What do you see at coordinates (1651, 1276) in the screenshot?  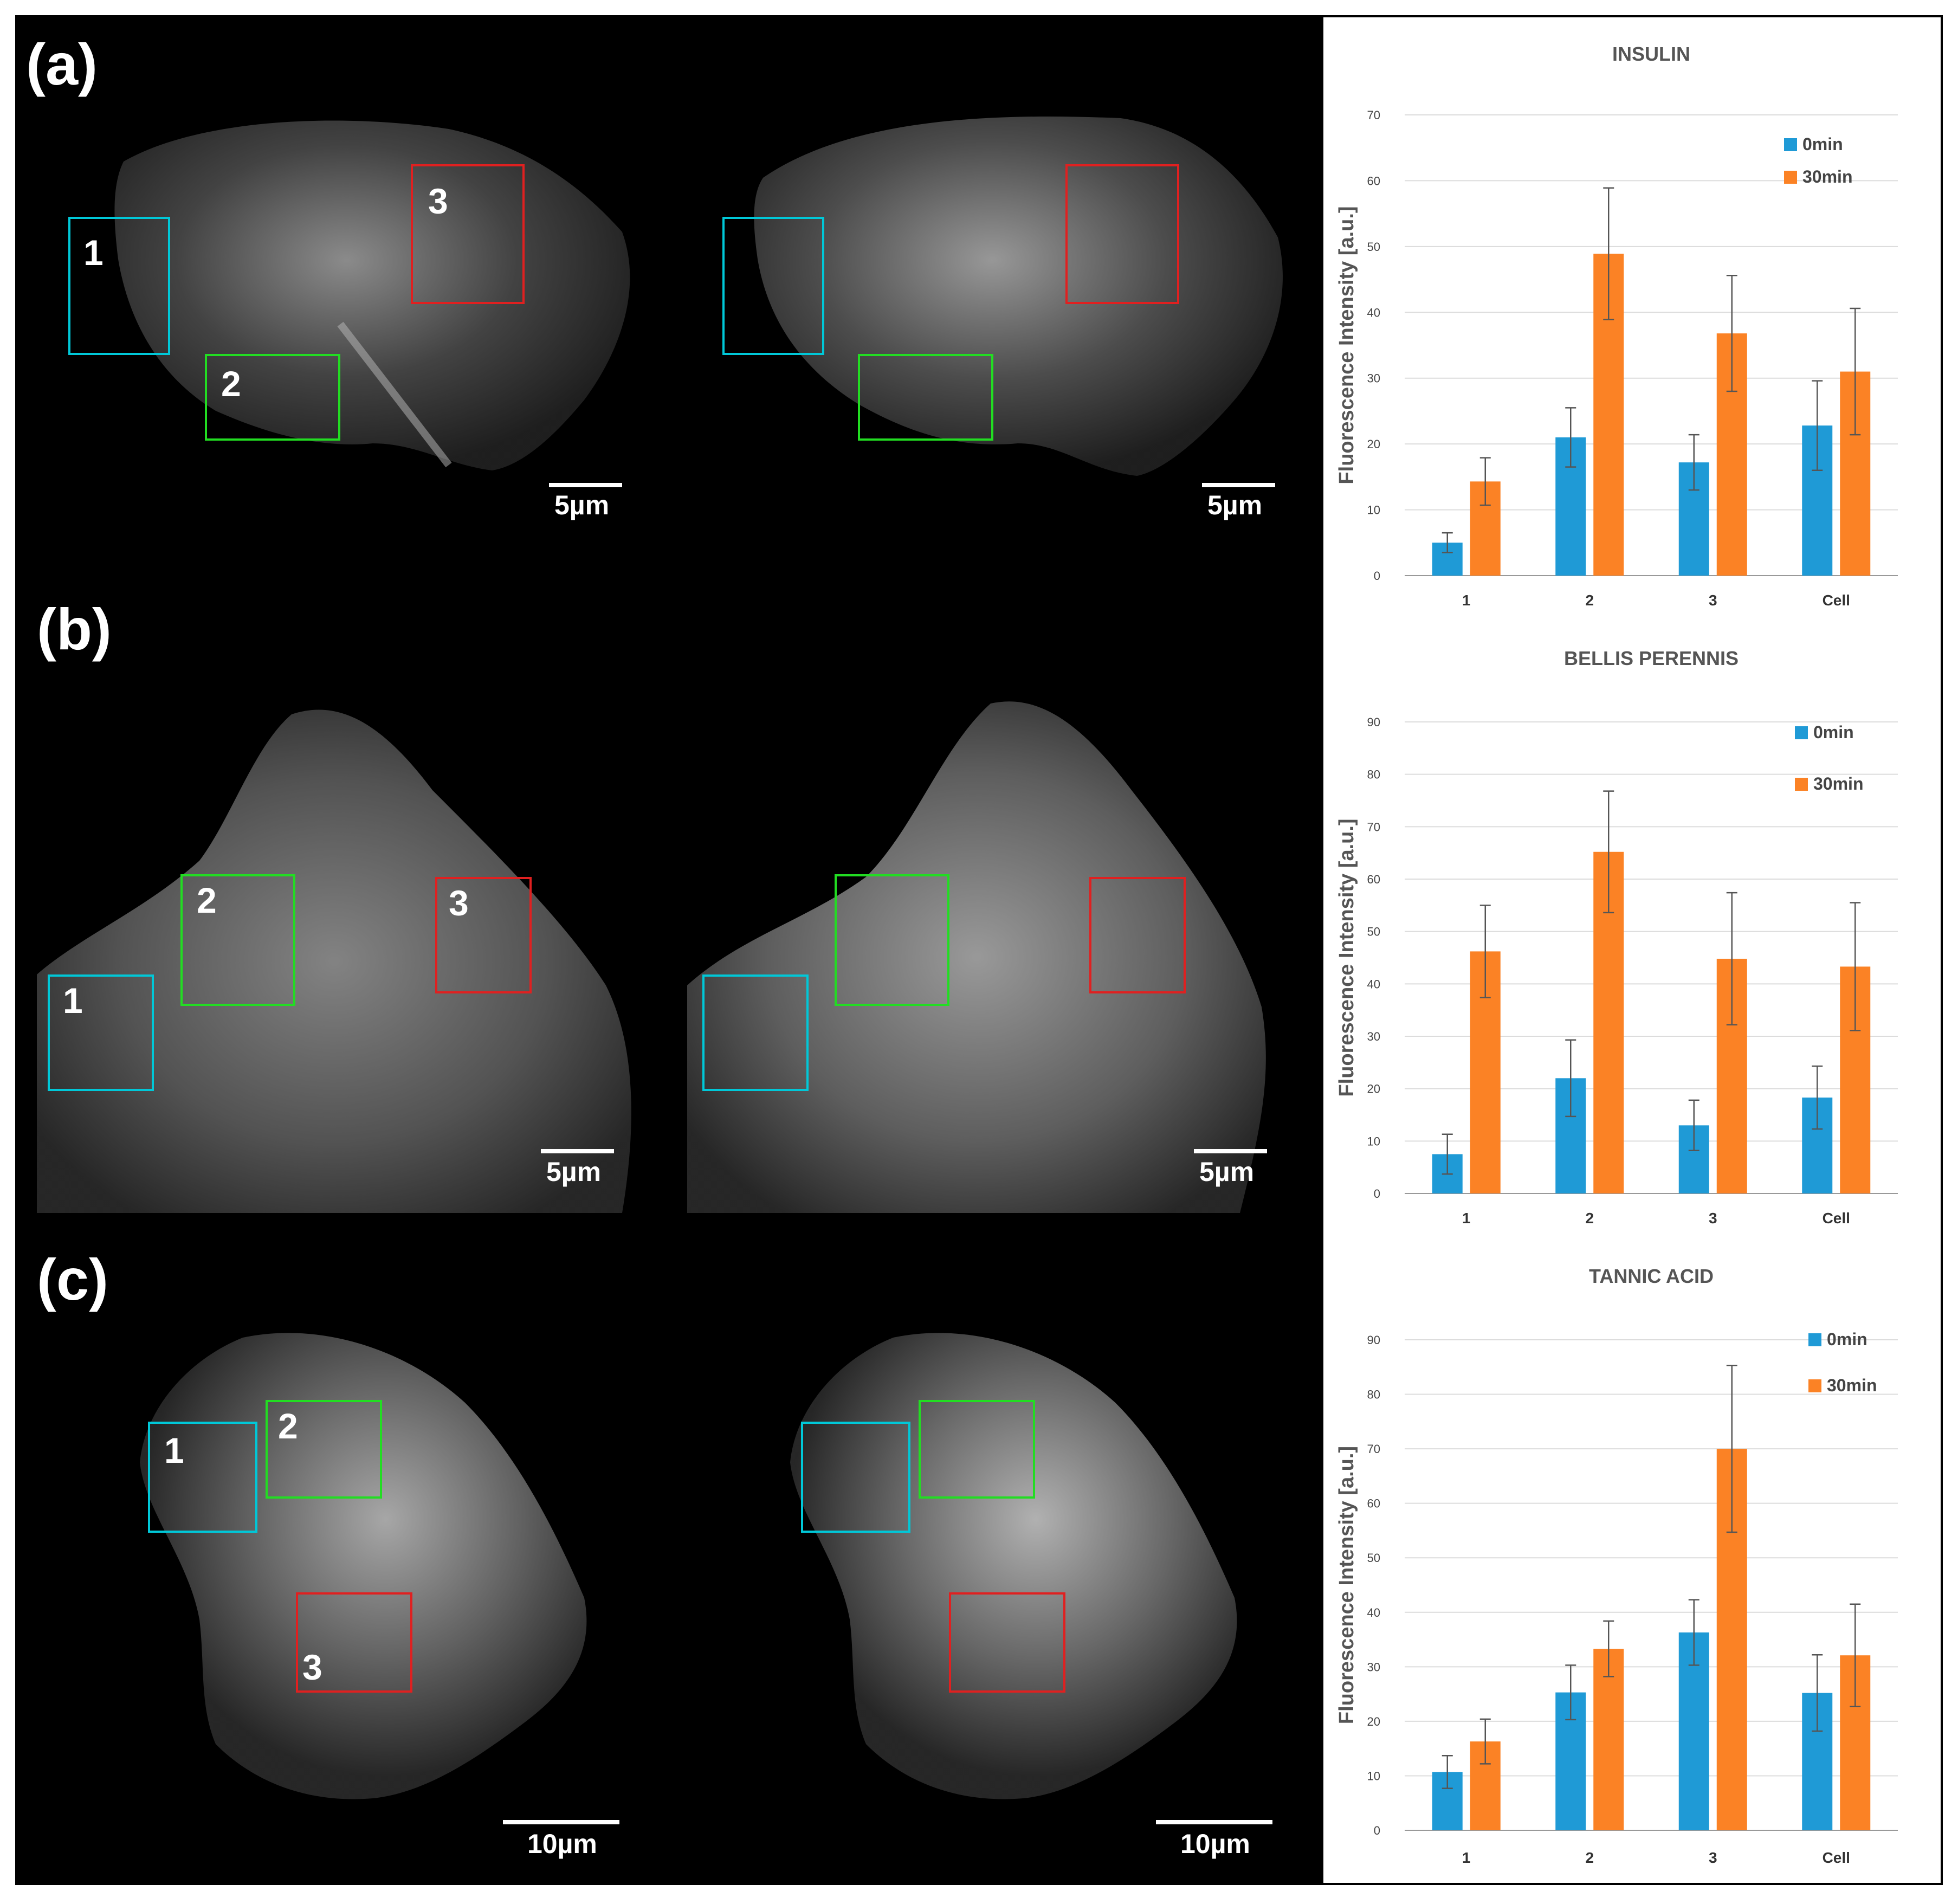 I see `chart-title: TANNIC ACID` at bounding box center [1651, 1276].